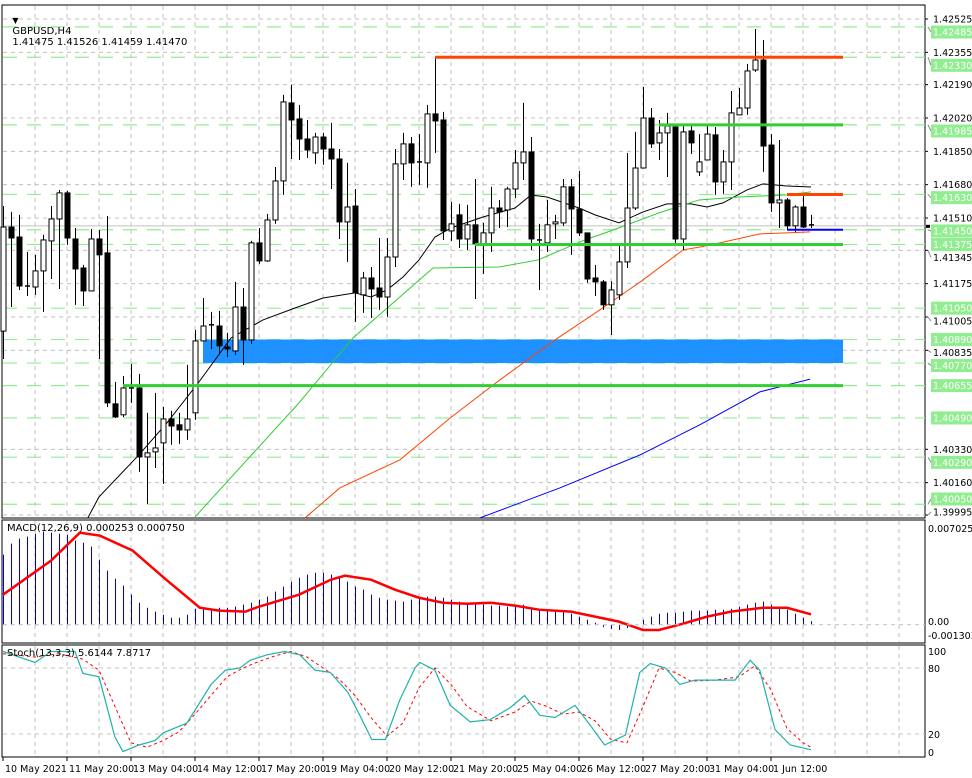  I want to click on macd-axis-label: -0.001303, so click(950, 636).